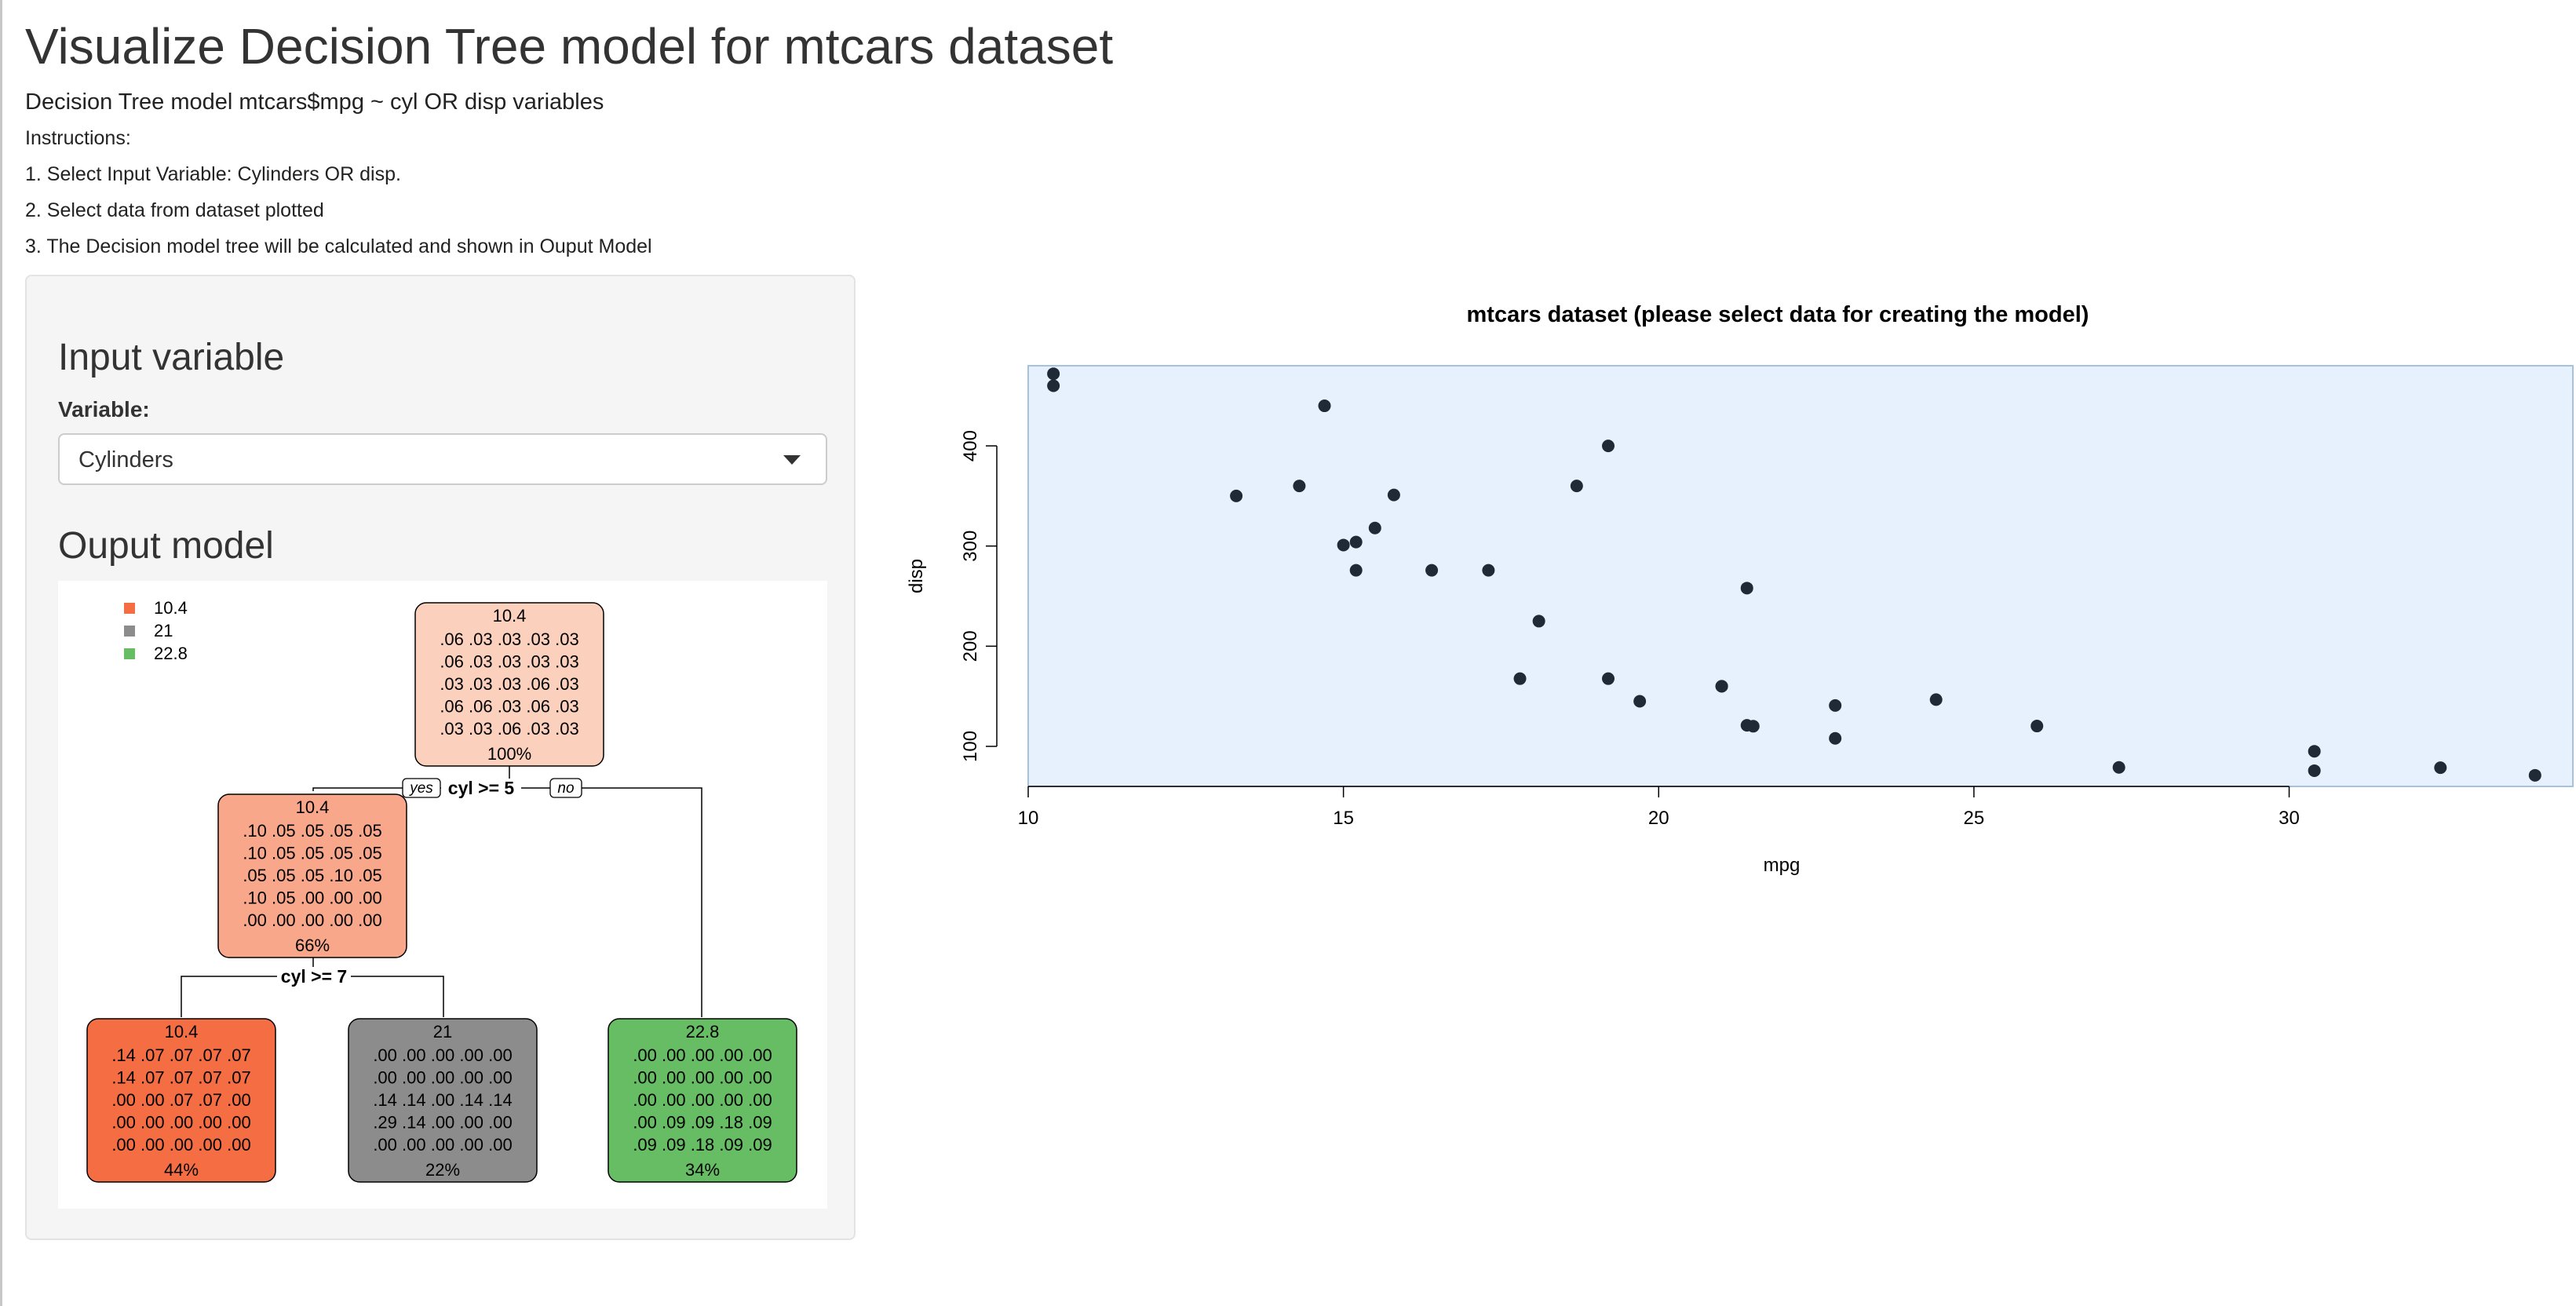 The image size is (2576, 1306). What do you see at coordinates (1782, 866) in the screenshot?
I see `x-axis-label: mpg` at bounding box center [1782, 866].